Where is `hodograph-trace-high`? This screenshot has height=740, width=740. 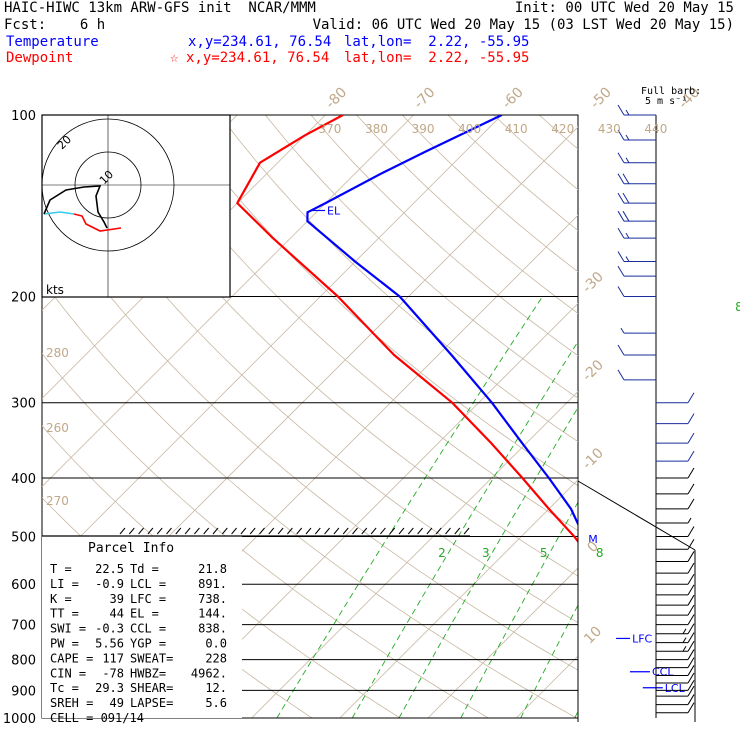
hodograph-trace-high is located at coordinates (75, 207).